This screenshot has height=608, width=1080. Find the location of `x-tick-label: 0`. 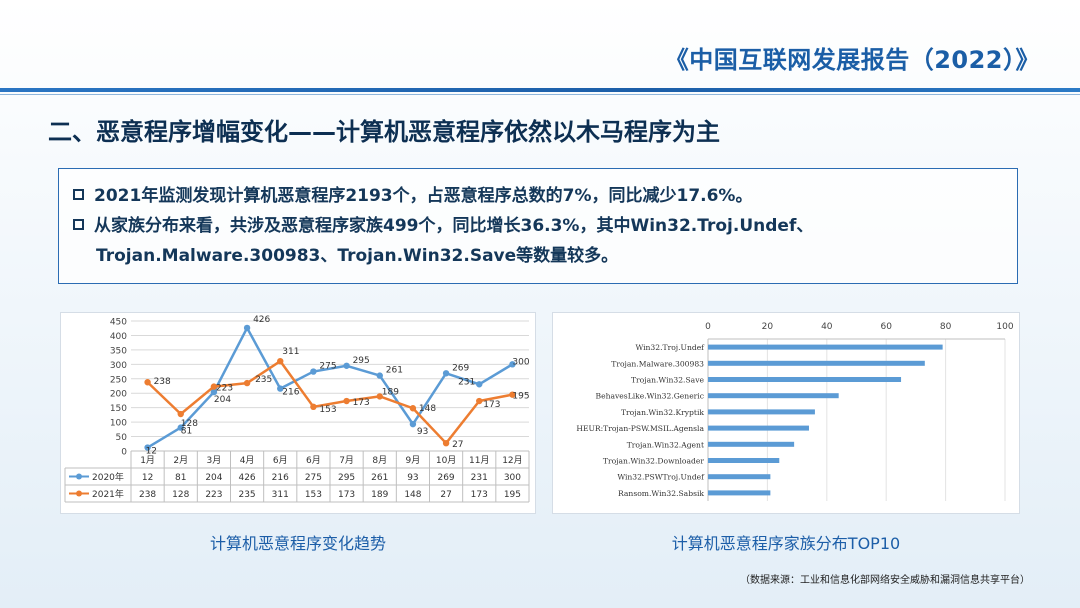

x-tick-label: 0 is located at coordinates (708, 327).